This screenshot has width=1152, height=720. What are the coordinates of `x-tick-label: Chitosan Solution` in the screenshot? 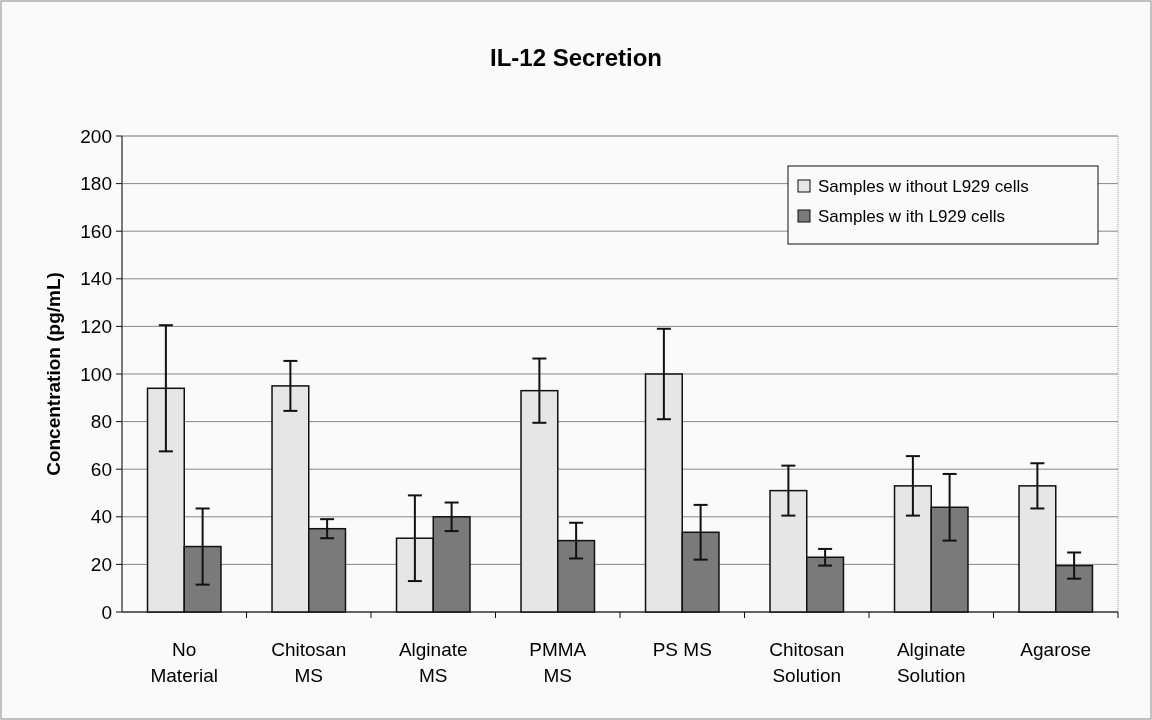 It's located at (807, 662).